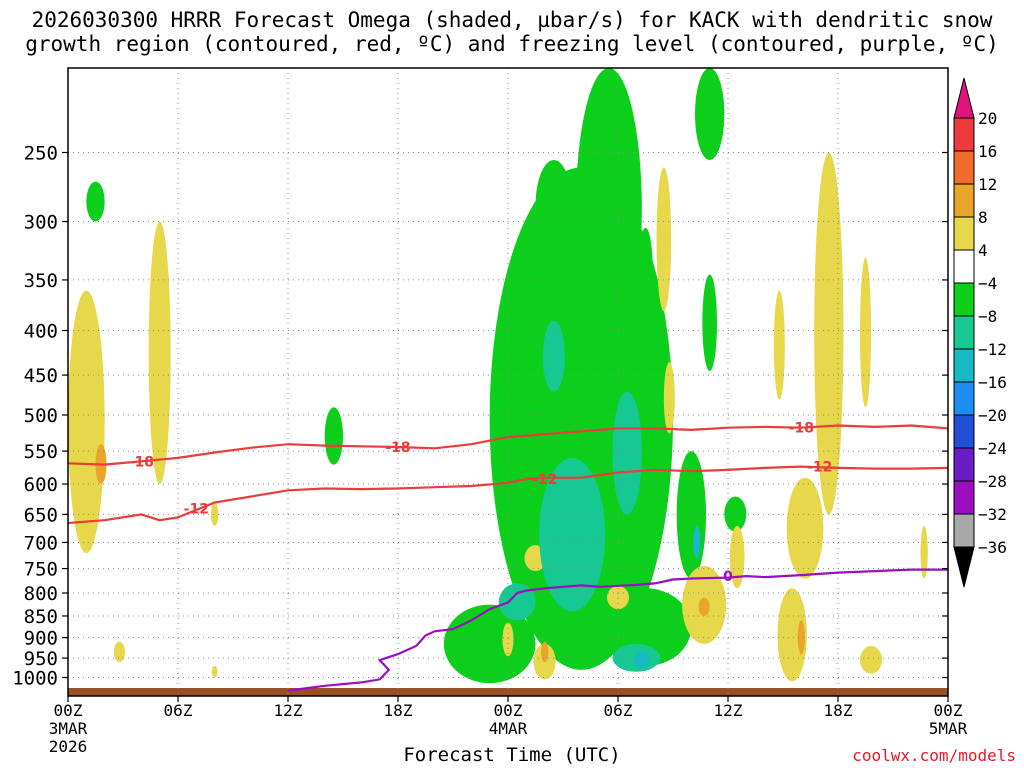 The image size is (1024, 768). I want to click on y-tick-label: 300, so click(41, 223).